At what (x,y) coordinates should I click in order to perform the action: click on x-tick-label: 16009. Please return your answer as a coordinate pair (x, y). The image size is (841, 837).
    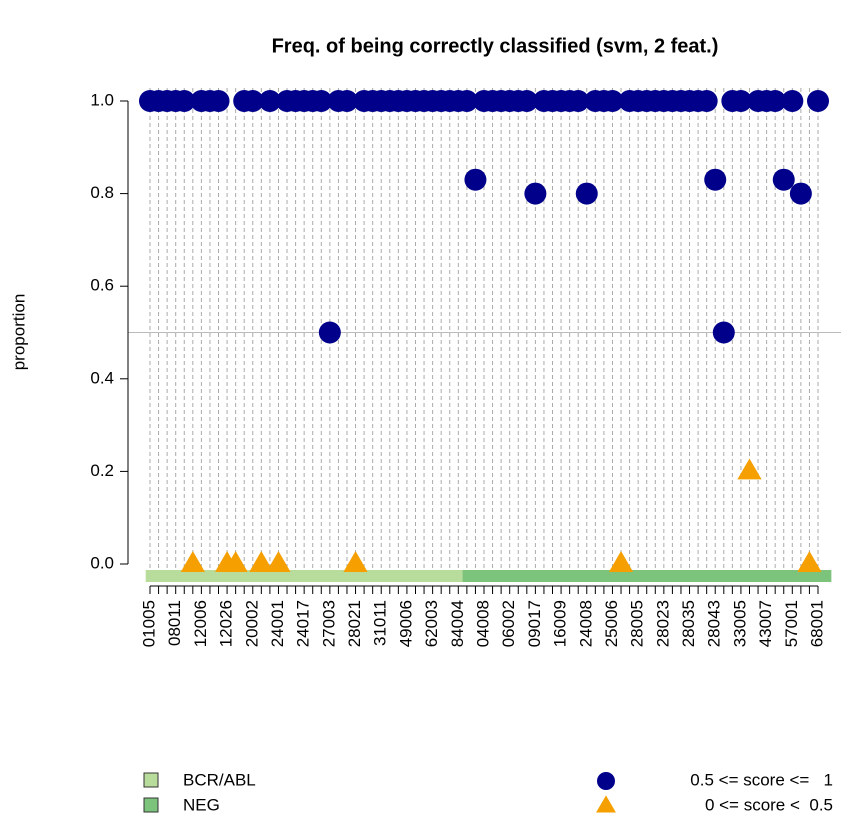
    Looking at the image, I should click on (560, 623).